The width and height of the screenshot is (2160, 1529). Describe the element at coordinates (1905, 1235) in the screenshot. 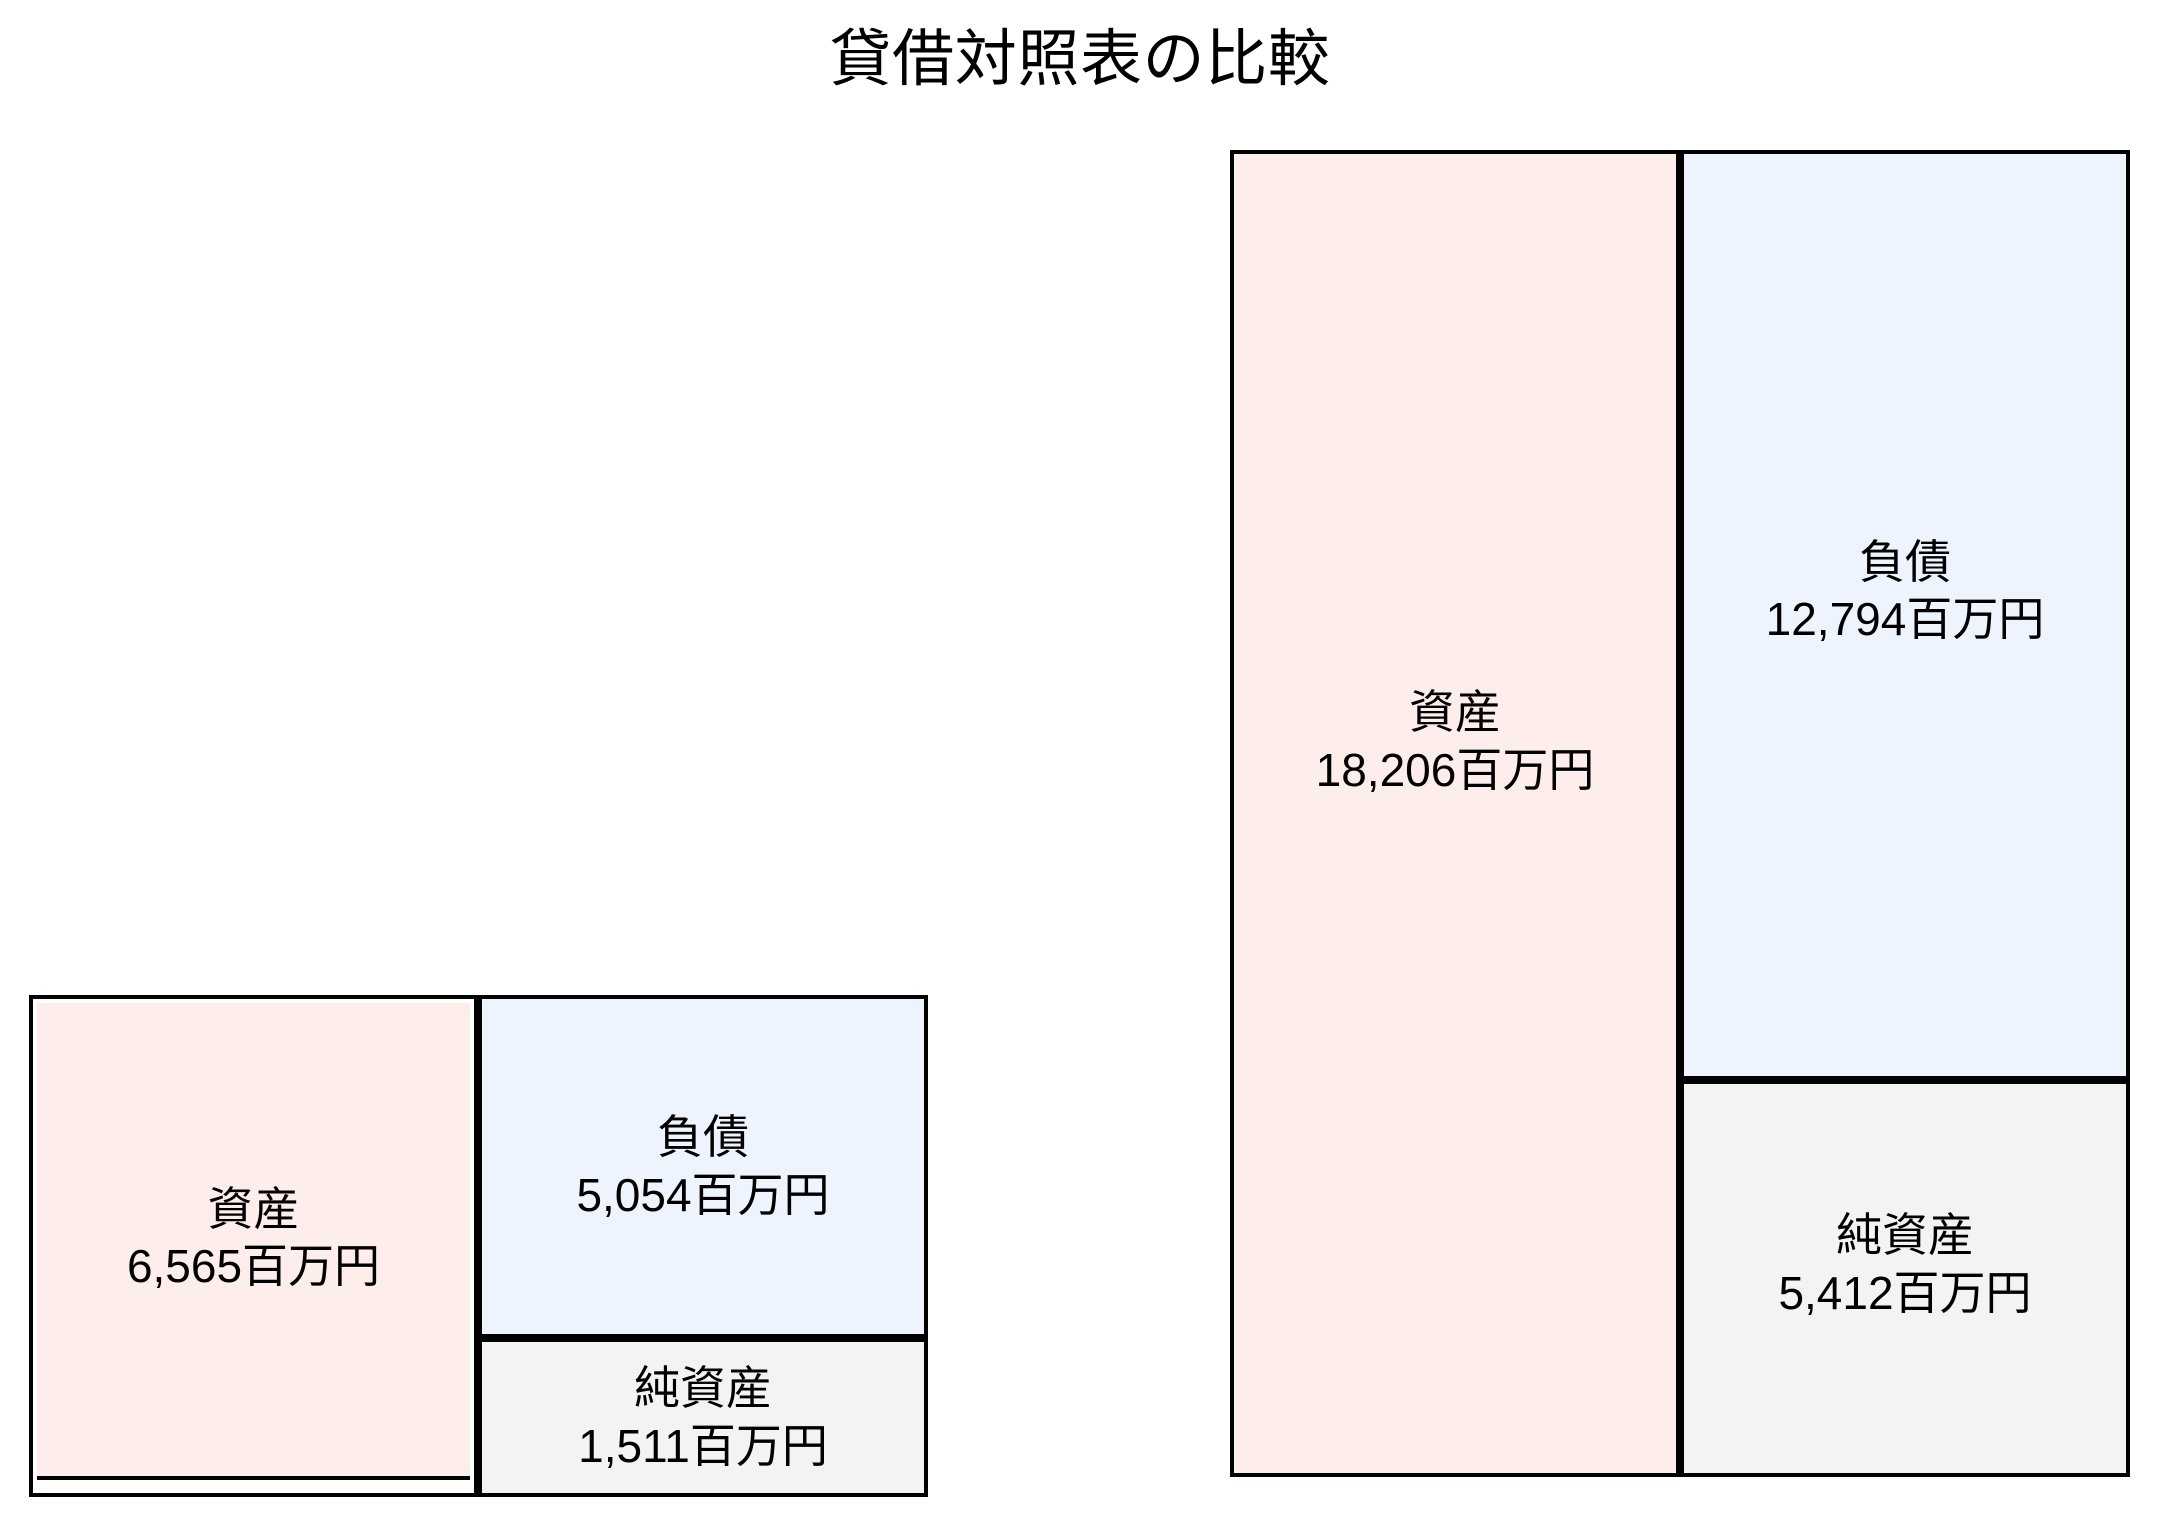

I see `right-netasset-name: 純資産` at that location.